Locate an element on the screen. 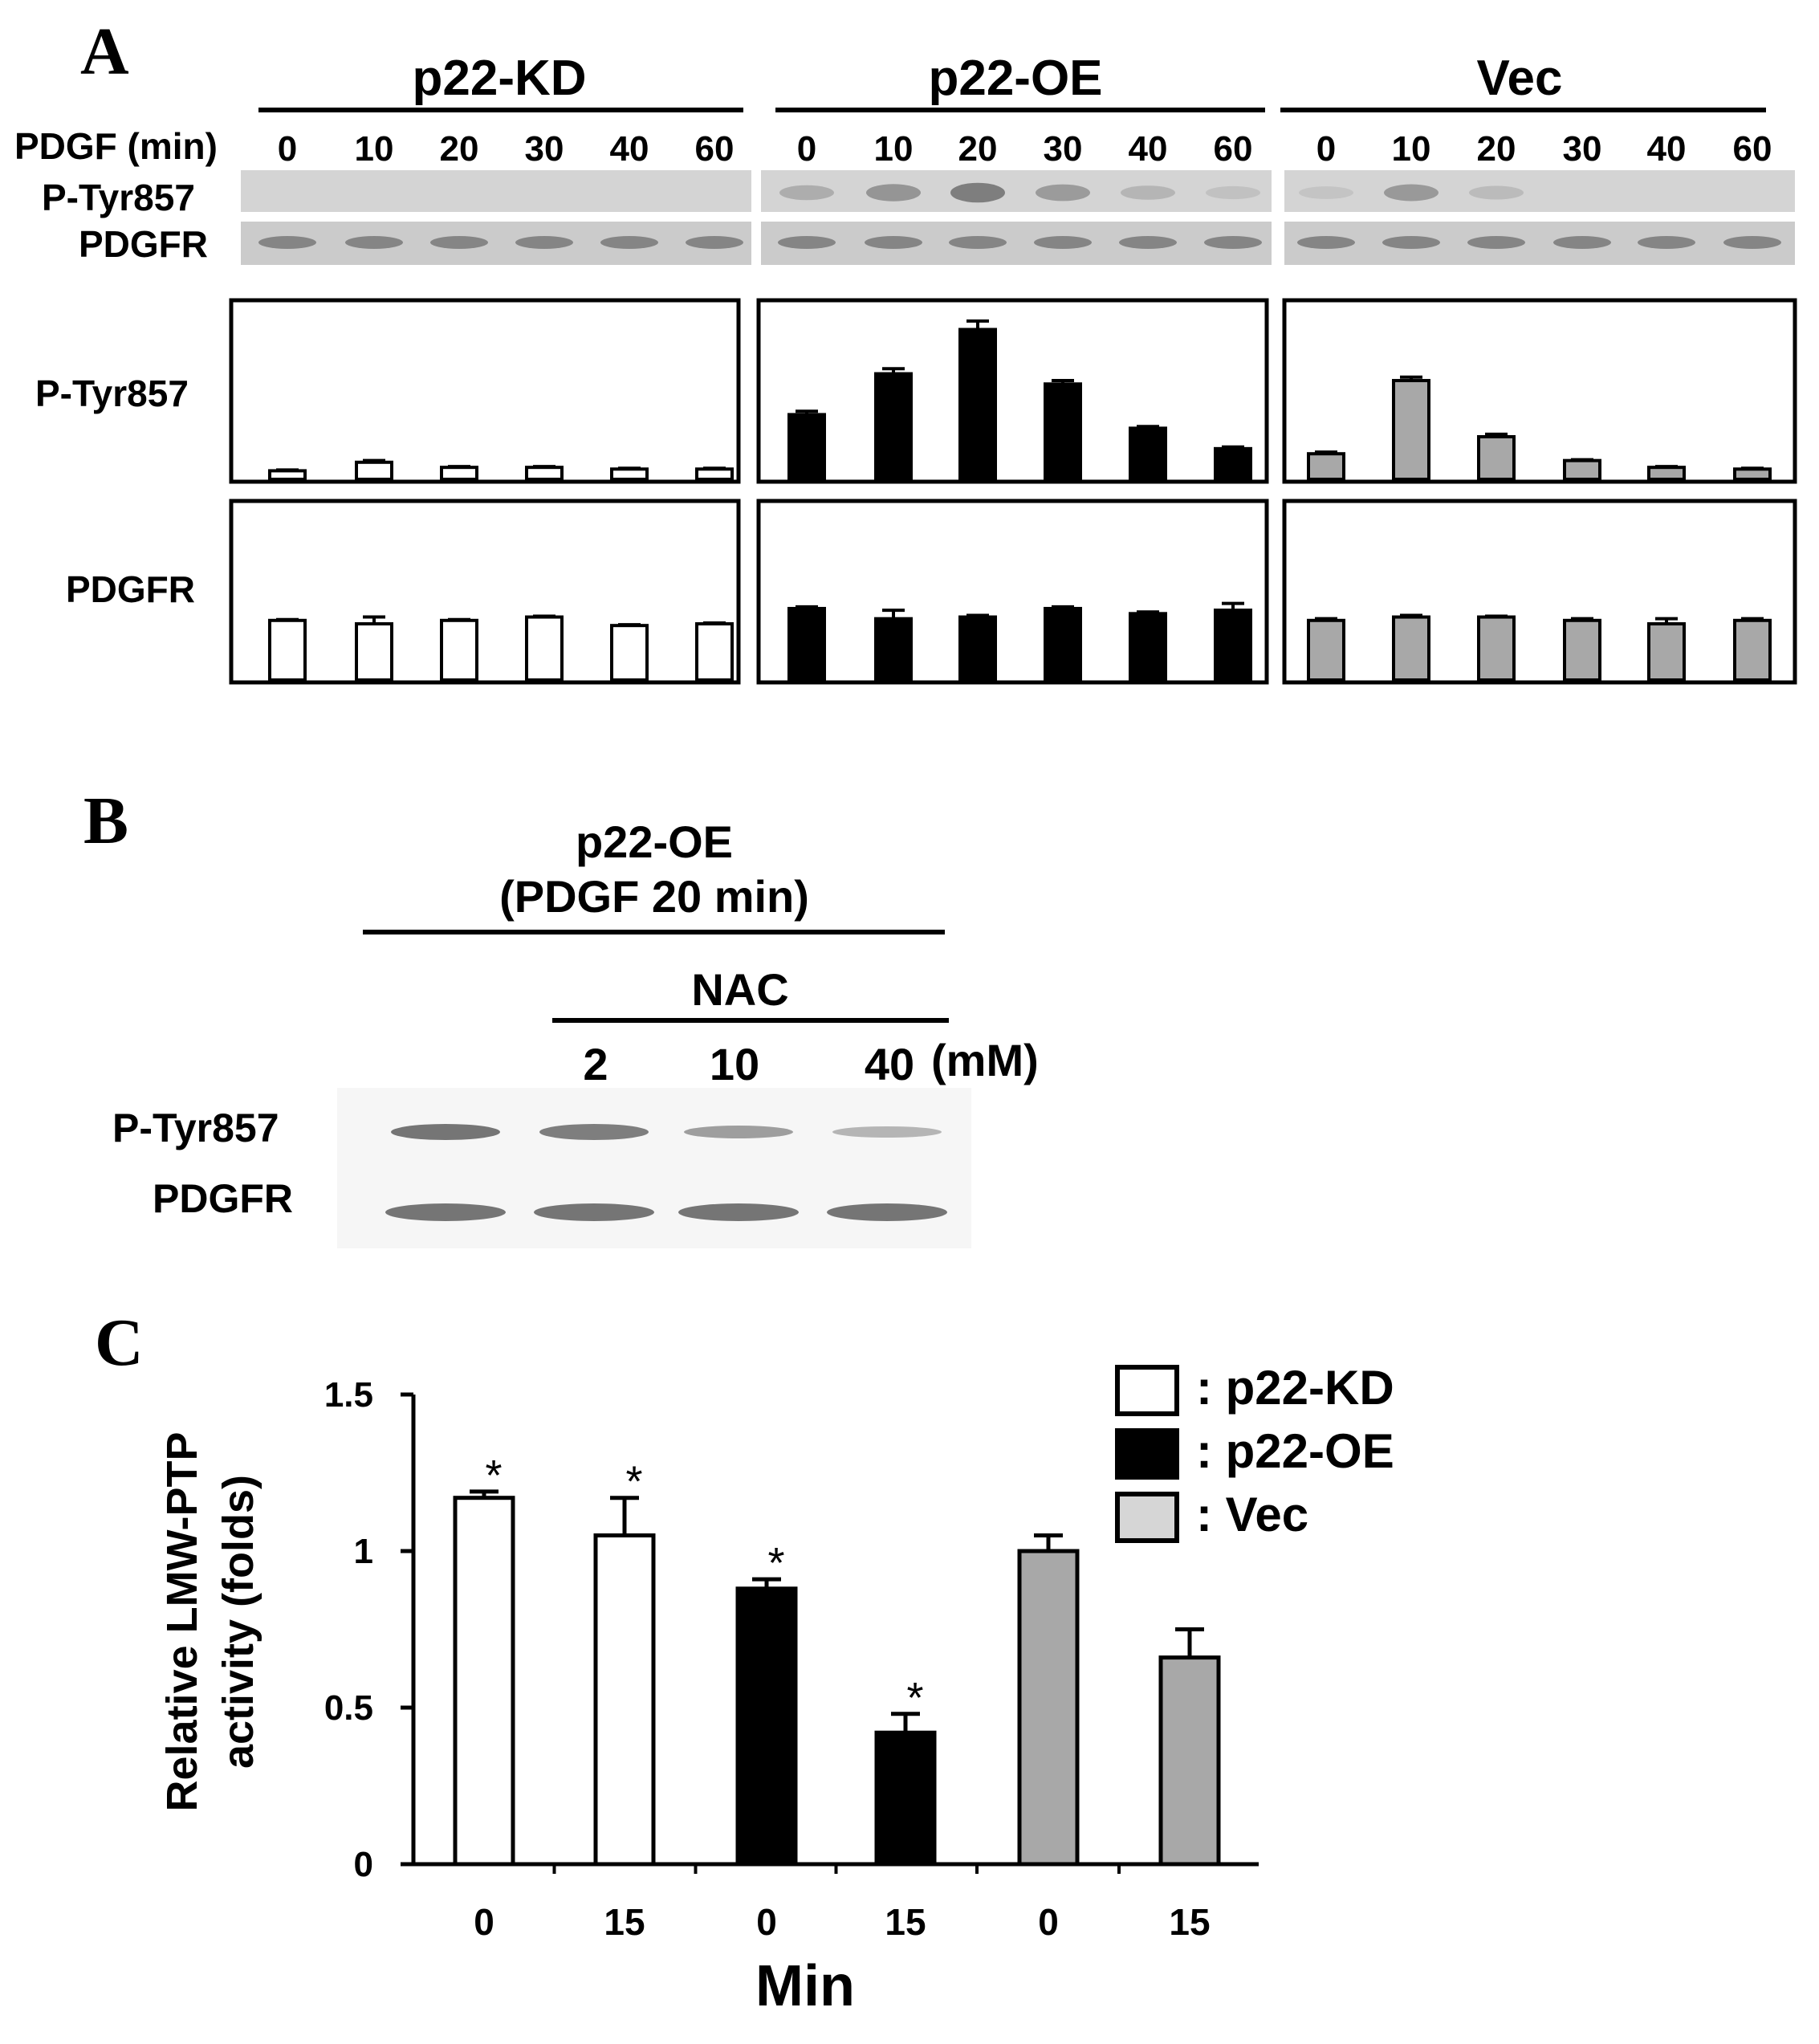 The height and width of the screenshot is (2044, 1819). group-headers: p22-KD p22-OE Vec is located at coordinates (1012, 81).